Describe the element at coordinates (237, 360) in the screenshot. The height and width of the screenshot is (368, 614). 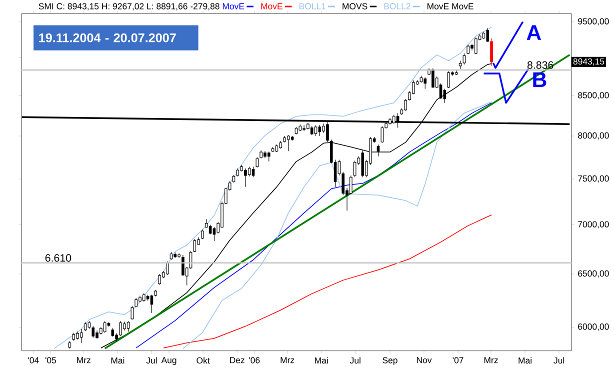
I see `x-tick-label: Dez` at that location.